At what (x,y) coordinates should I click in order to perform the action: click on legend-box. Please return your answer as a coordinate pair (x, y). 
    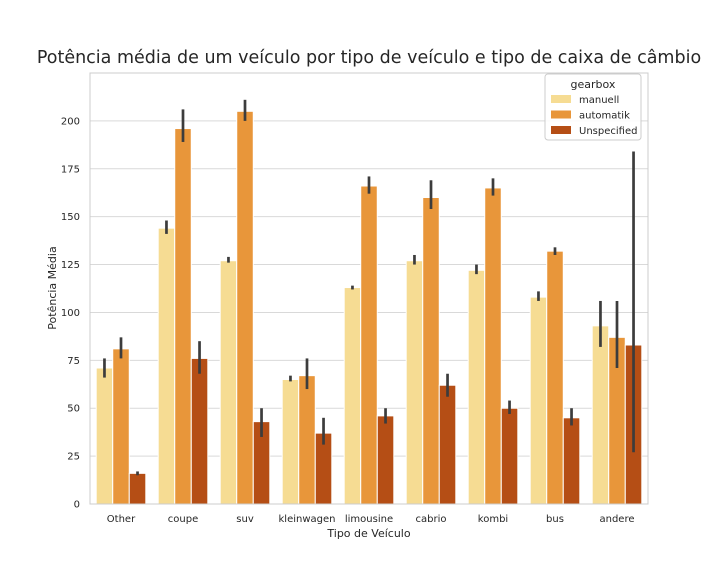
    Looking at the image, I should click on (593, 107).